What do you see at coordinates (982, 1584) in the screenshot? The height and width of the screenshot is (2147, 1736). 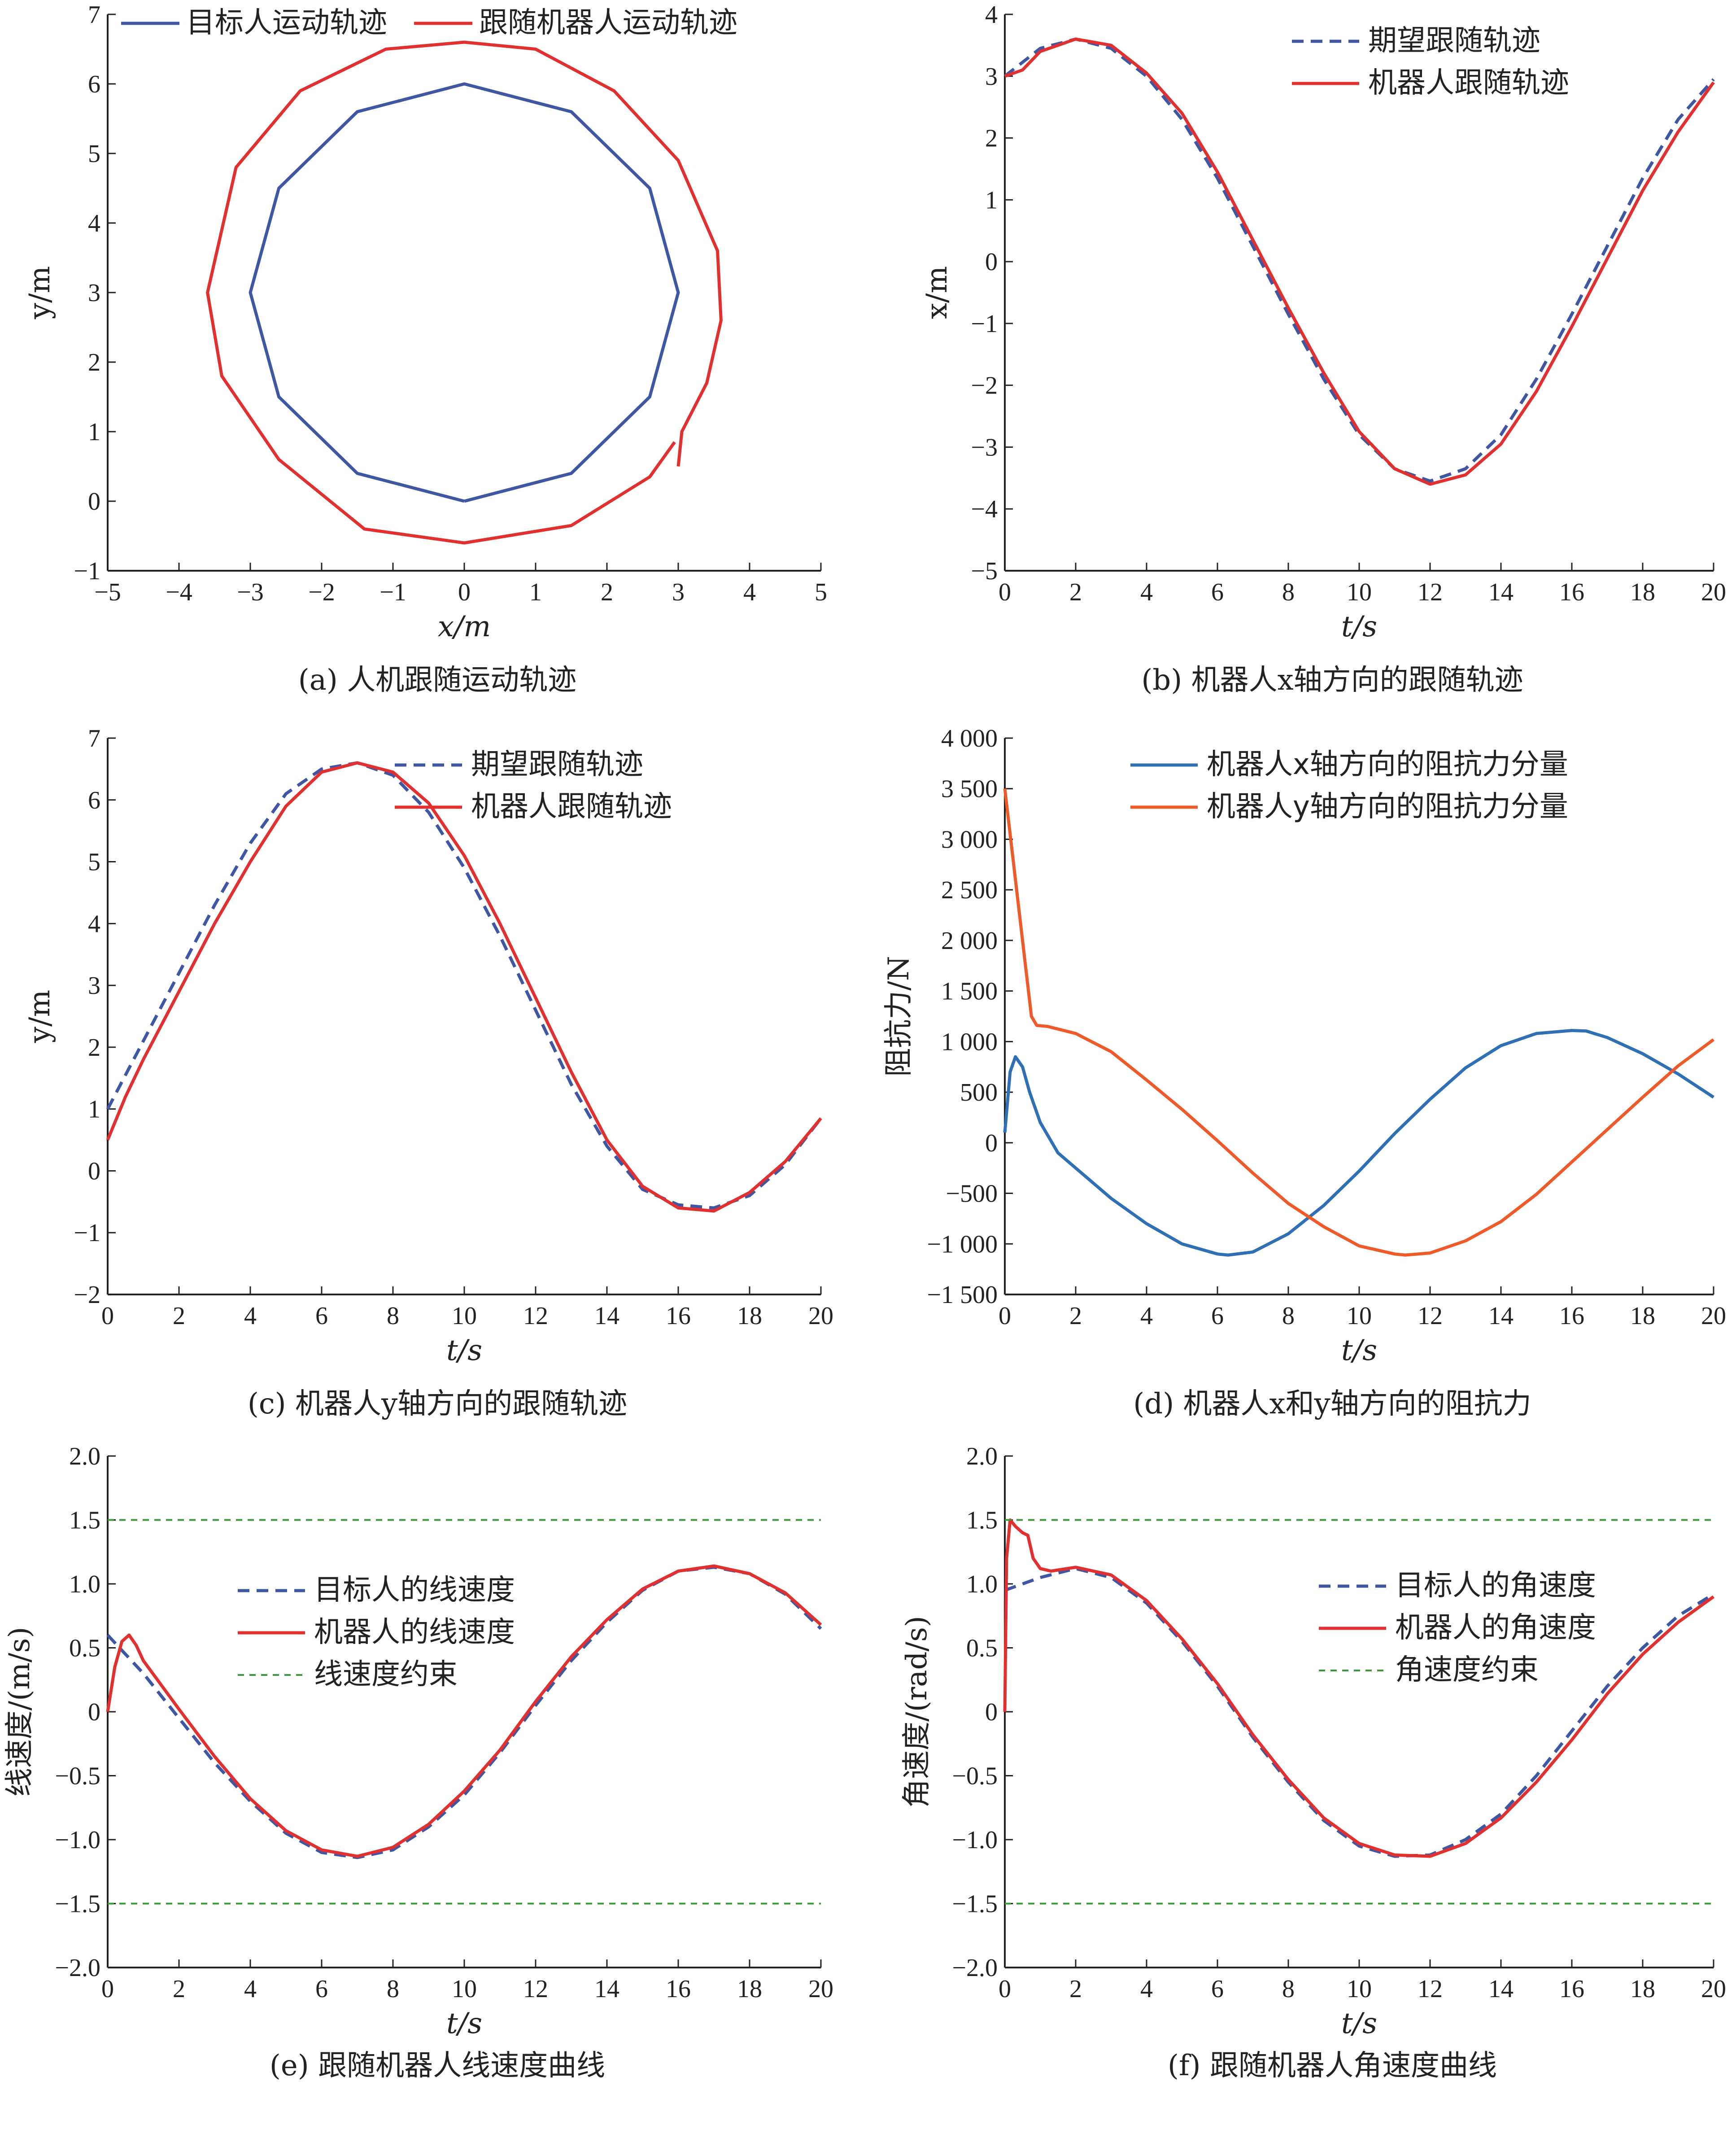 I see `y-tick-label: 1.0` at bounding box center [982, 1584].